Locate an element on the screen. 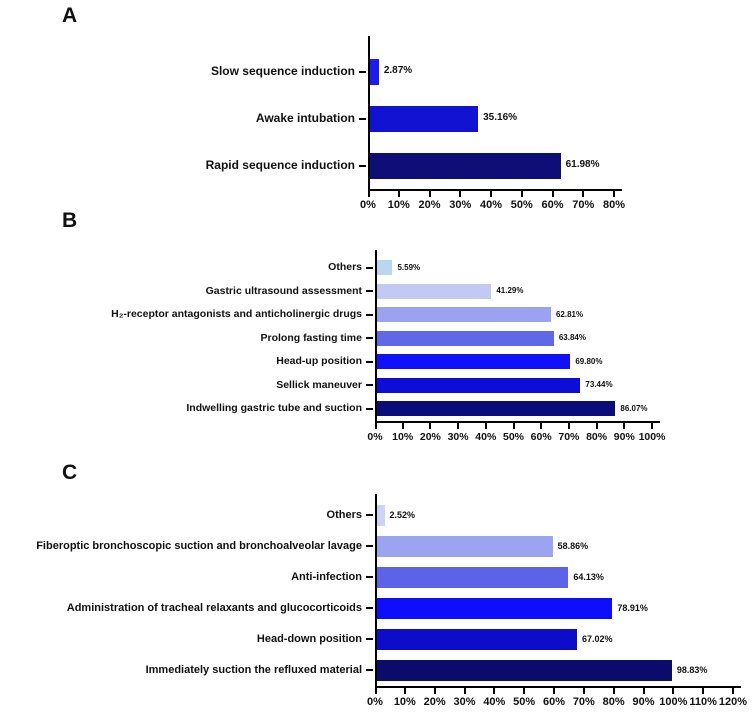  panel-c-letter: C is located at coordinates (70, 472).